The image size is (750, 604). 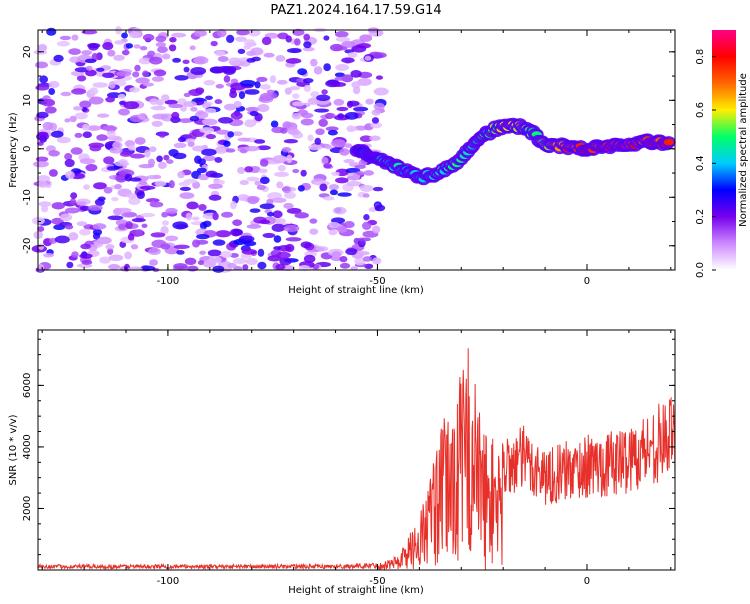 I want to click on spectrogram-x-axis-label: Height of straight line (km), so click(x=356, y=290).